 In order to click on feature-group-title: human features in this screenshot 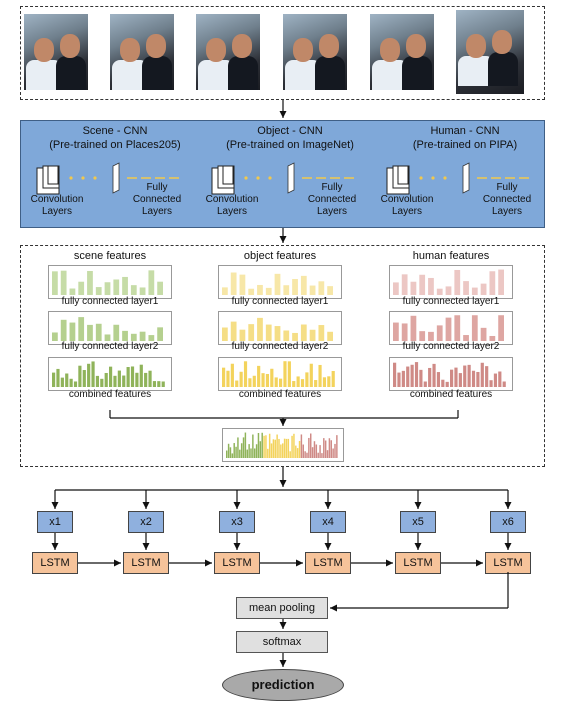, I will do `click(451, 256)`.